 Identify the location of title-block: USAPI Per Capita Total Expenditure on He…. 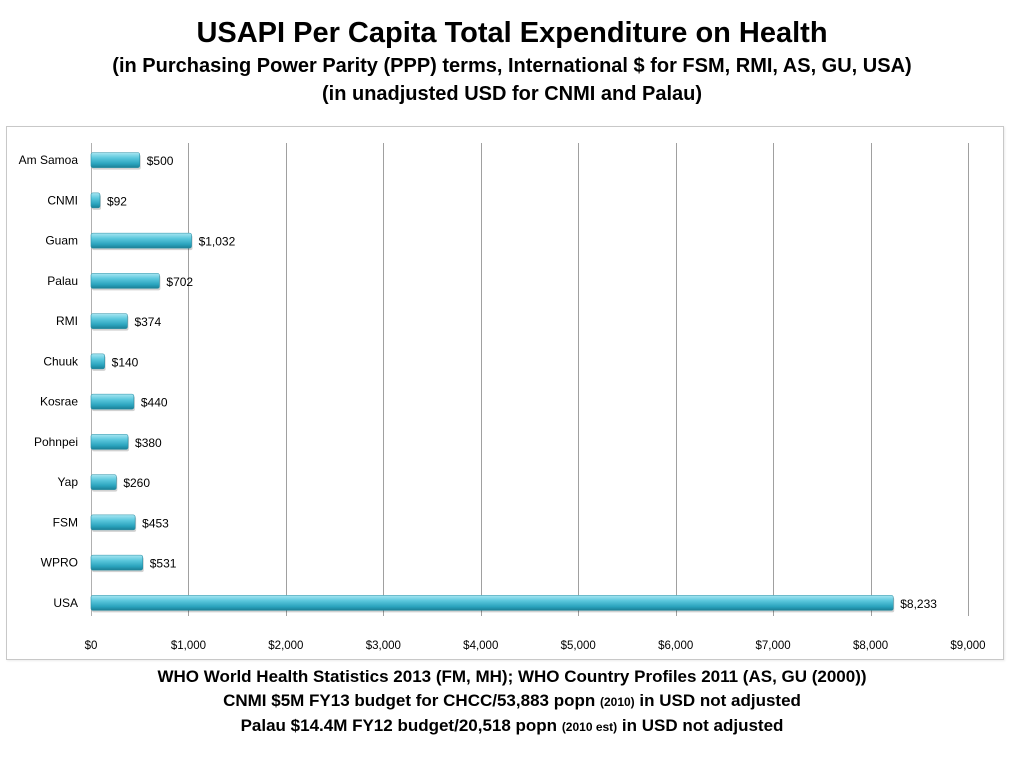
(512, 61).